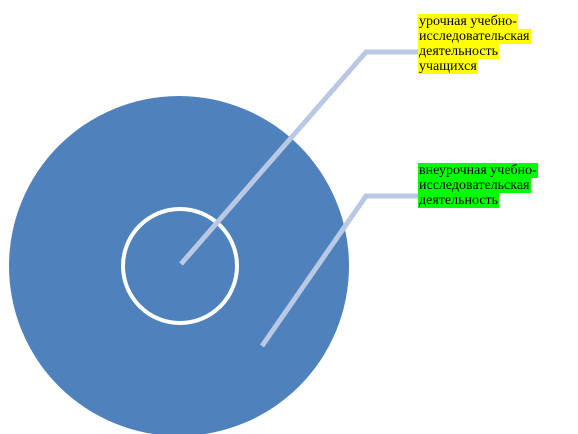 The width and height of the screenshot is (578, 434). What do you see at coordinates (338, 270) in the screenshot?
I see `leader-line-outer` at bounding box center [338, 270].